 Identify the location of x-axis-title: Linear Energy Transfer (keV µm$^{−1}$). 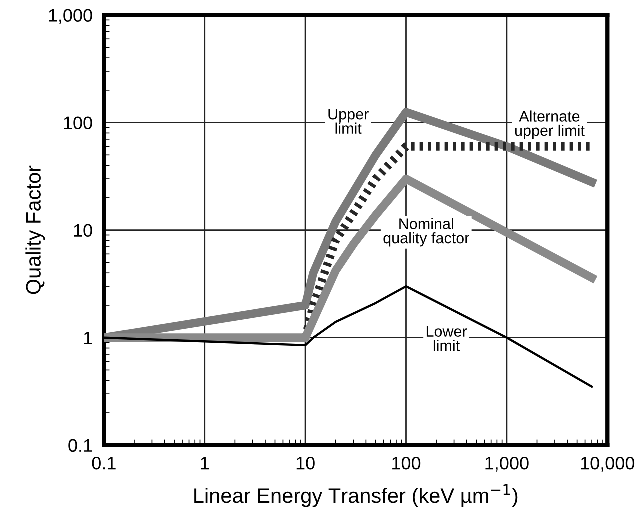
(356, 496).